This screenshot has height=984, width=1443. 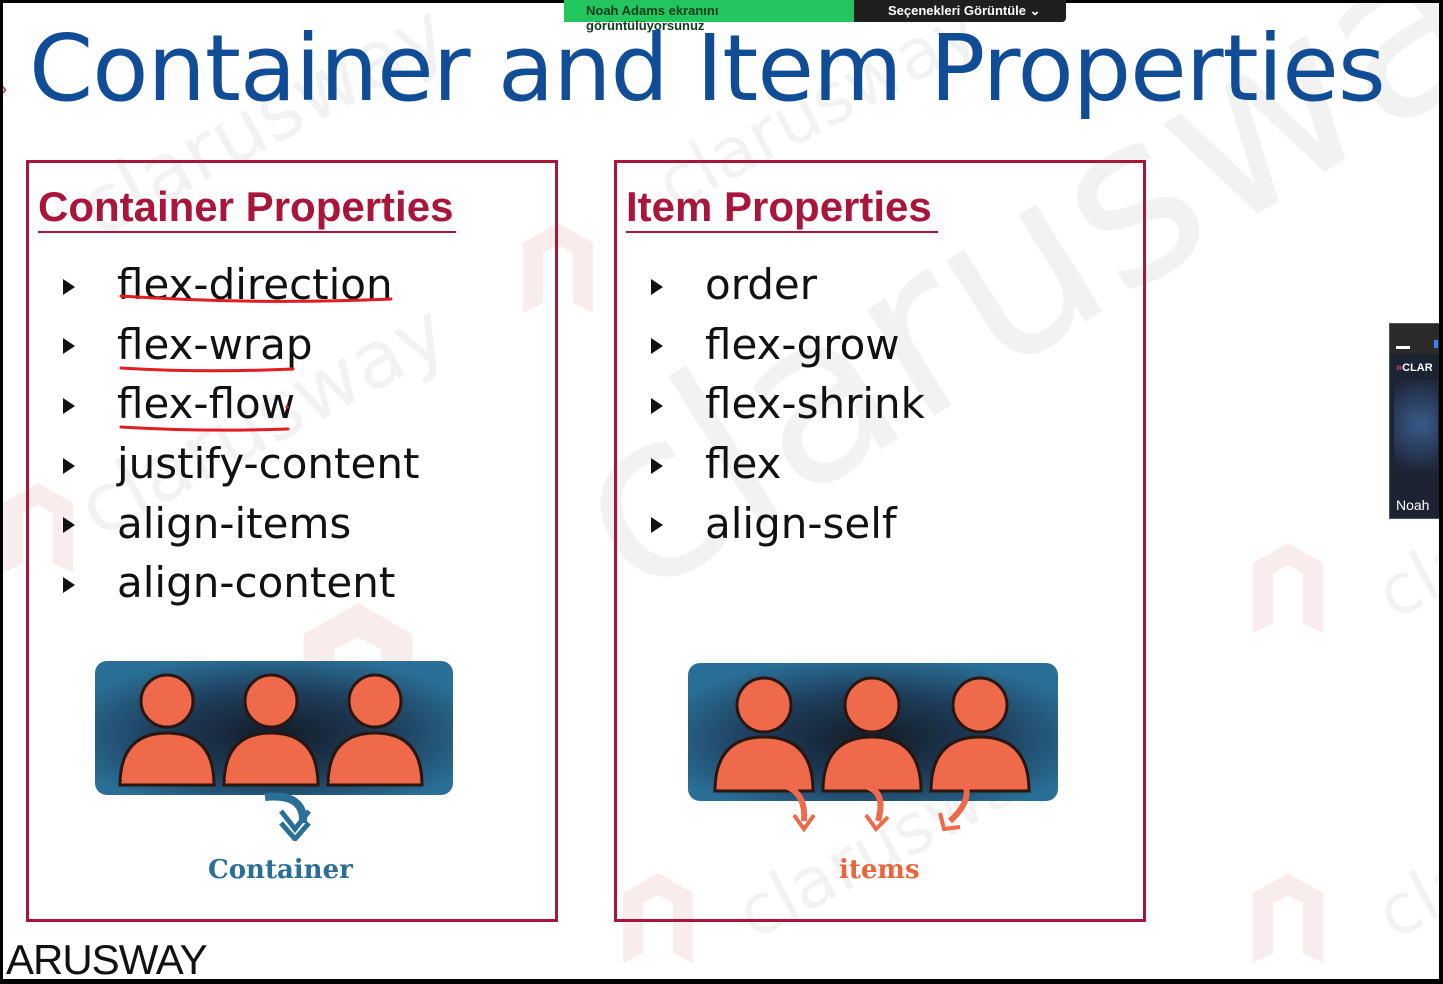 What do you see at coordinates (1417, 368) in the screenshot?
I see `video-logo-text: CLAR` at bounding box center [1417, 368].